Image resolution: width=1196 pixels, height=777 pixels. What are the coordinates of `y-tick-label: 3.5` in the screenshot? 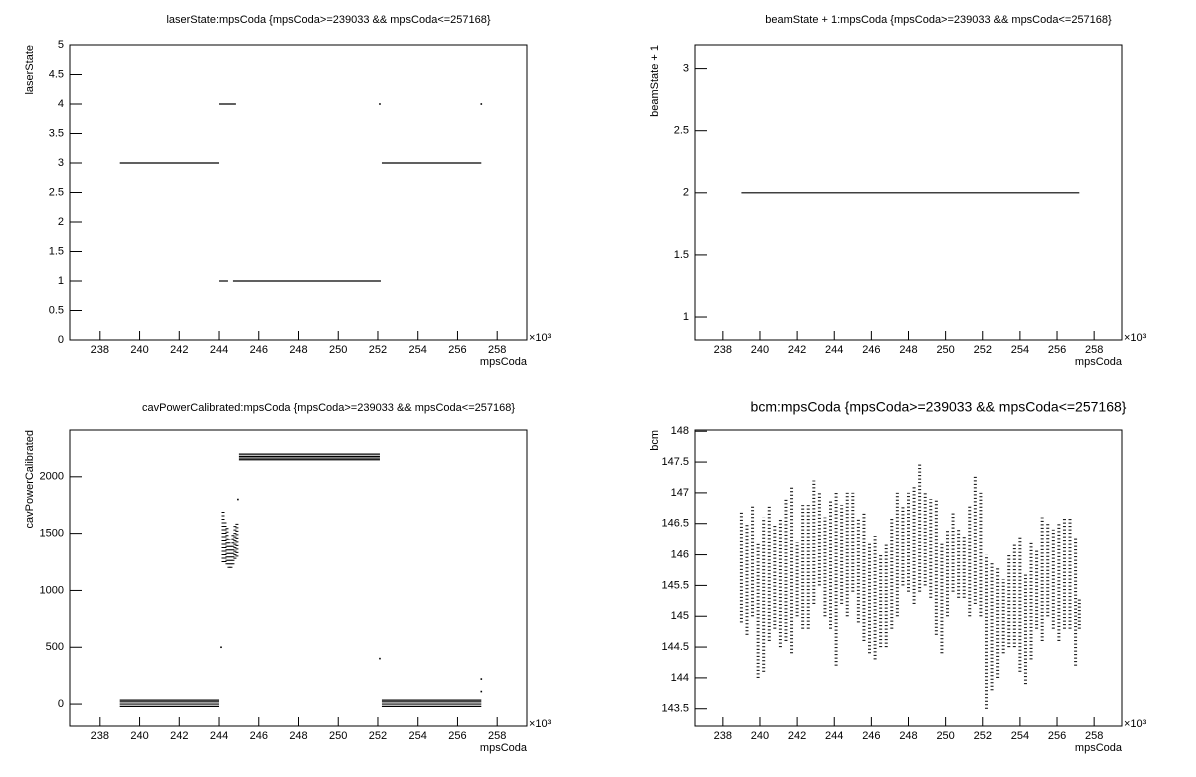 It's located at (56, 133).